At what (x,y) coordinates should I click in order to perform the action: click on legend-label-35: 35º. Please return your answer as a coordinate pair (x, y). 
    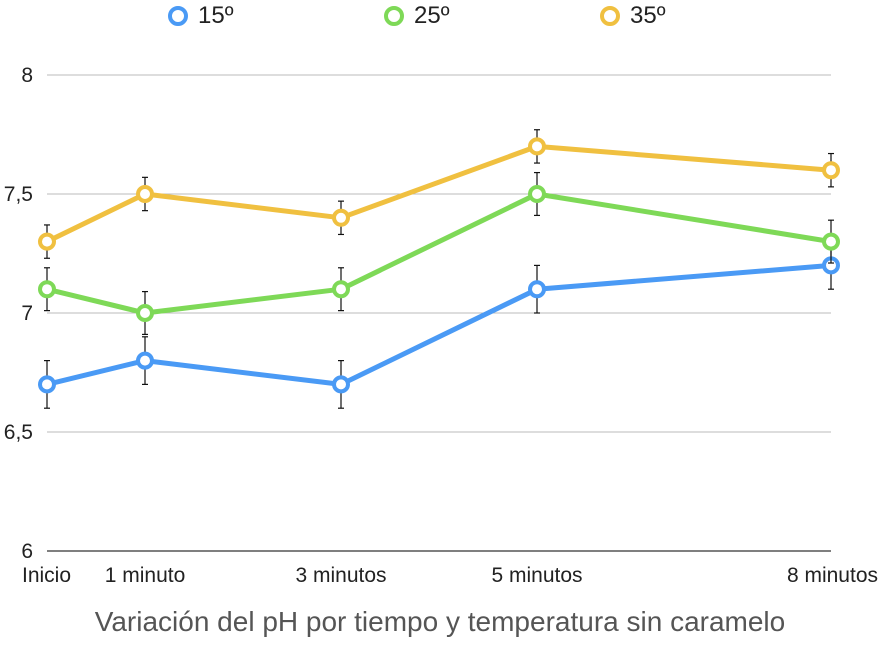
    Looking at the image, I should click on (648, 15).